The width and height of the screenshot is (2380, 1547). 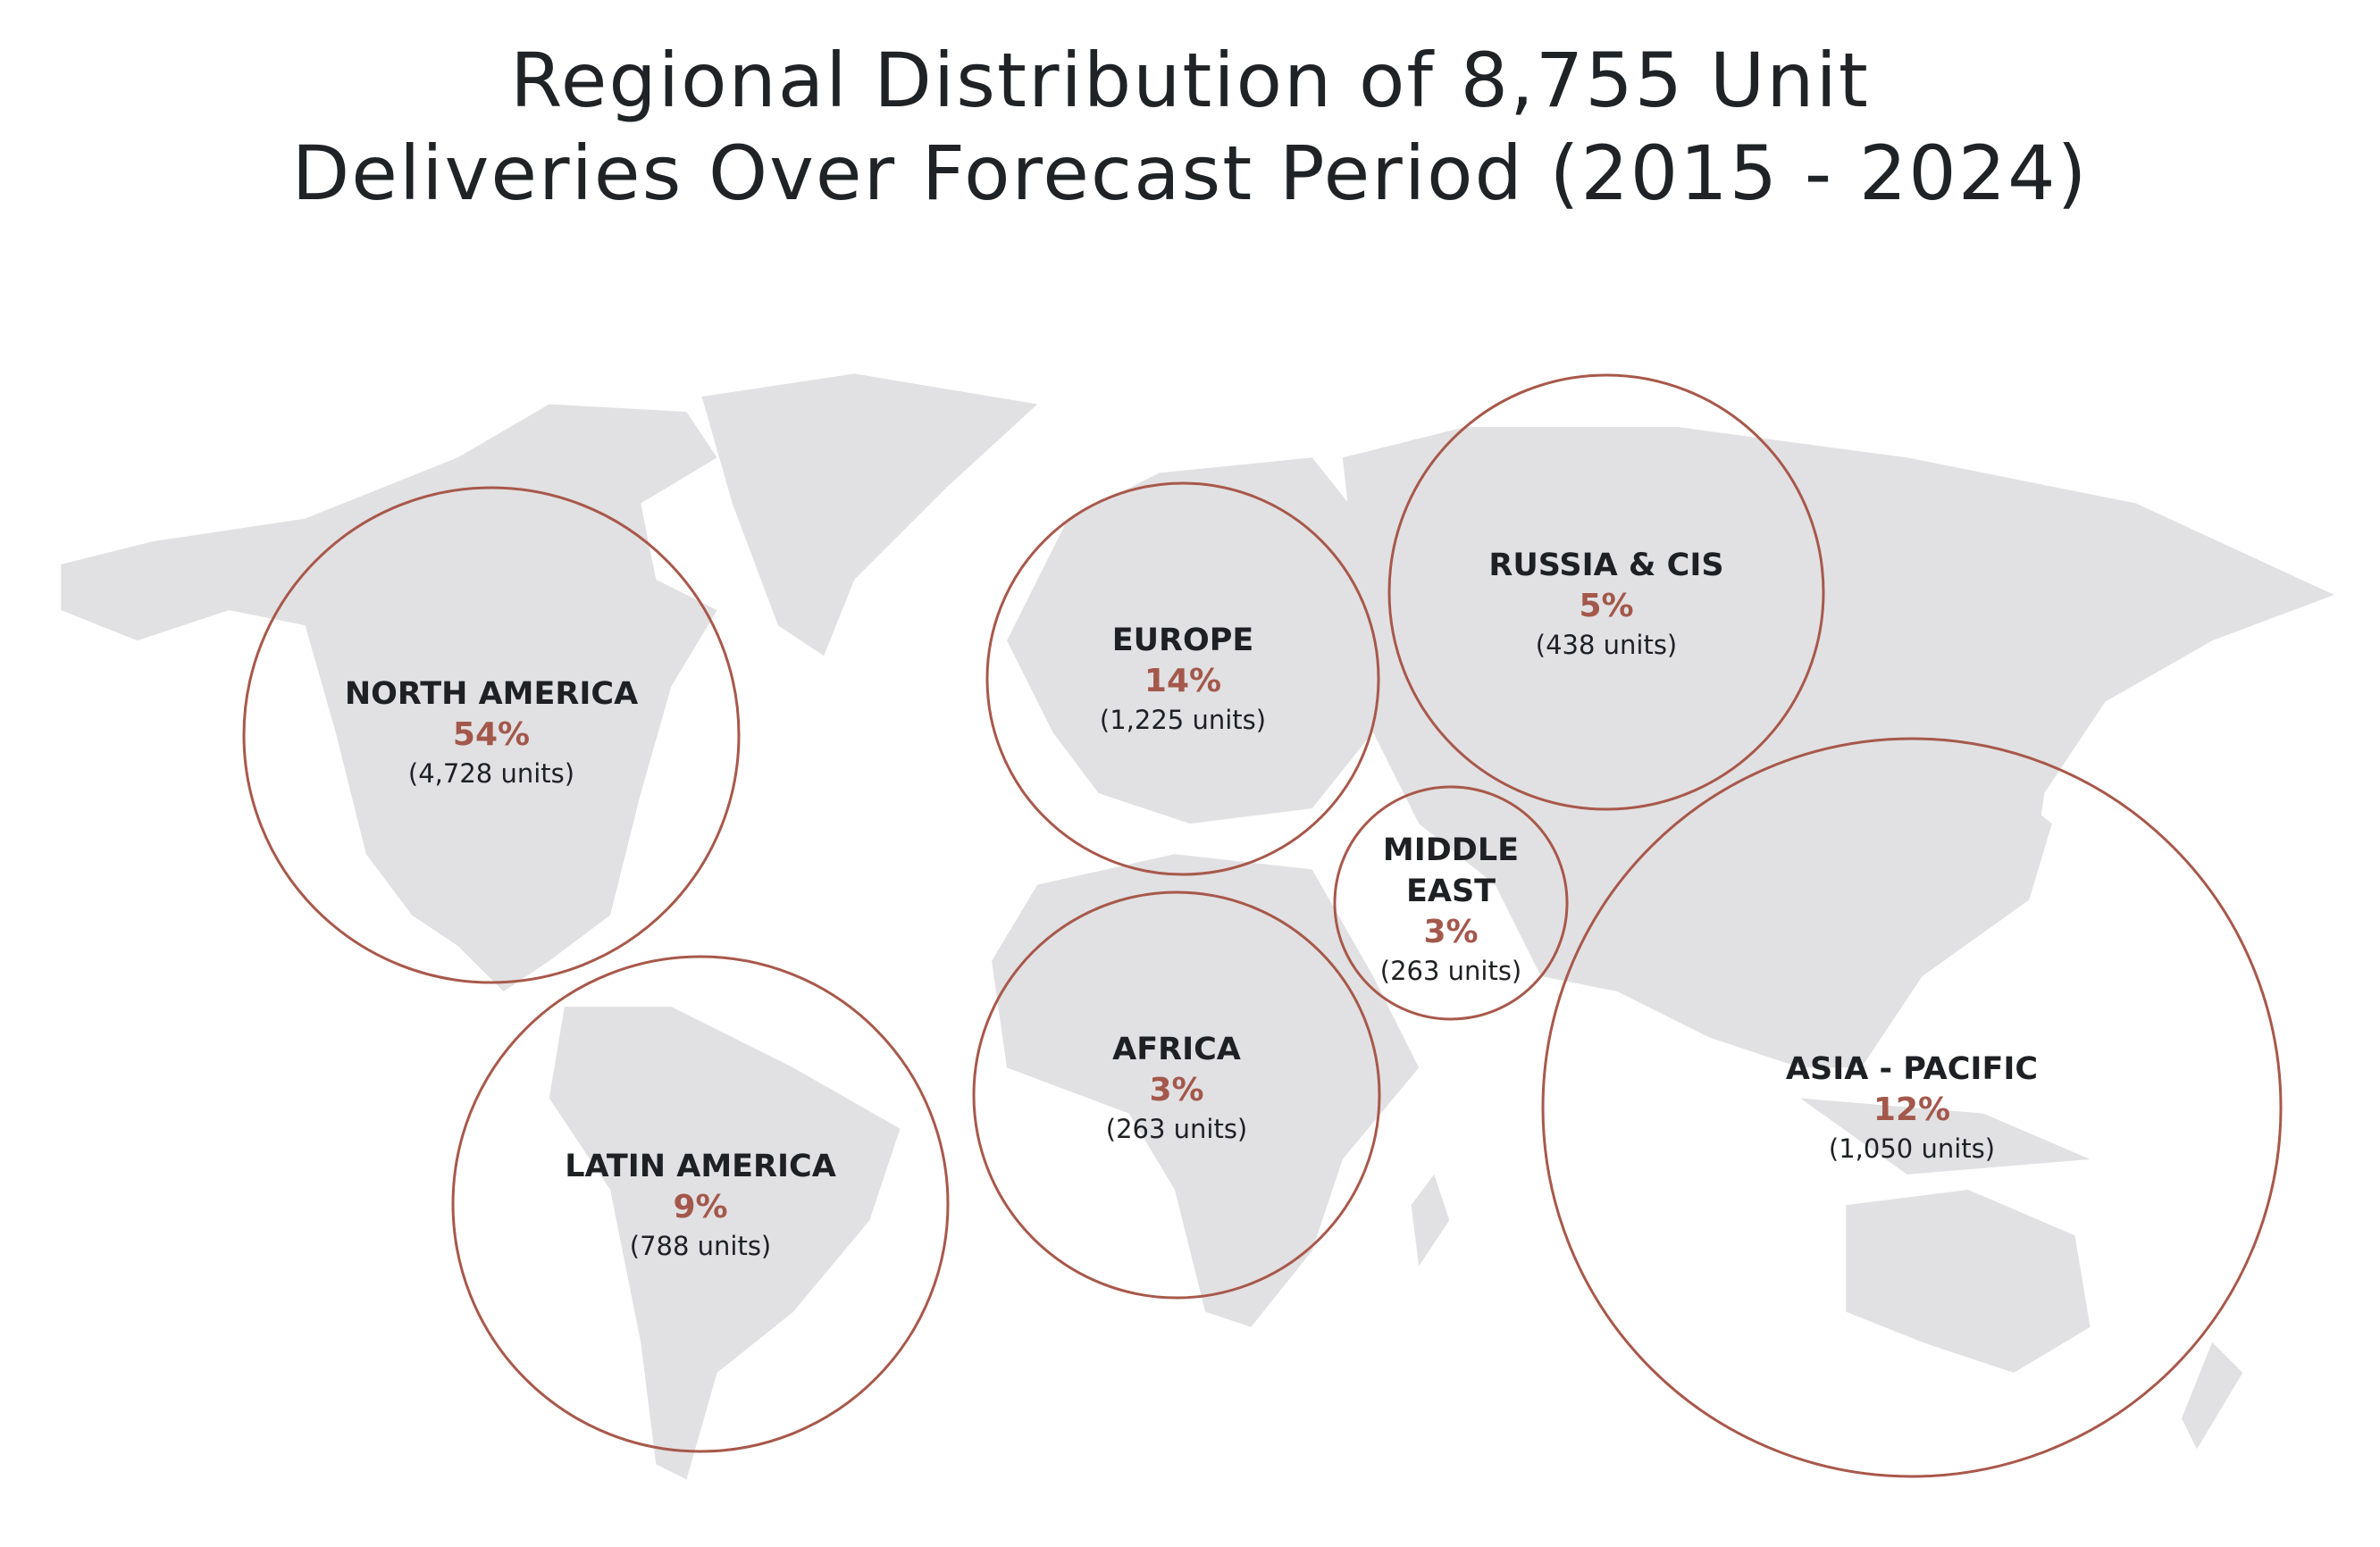 I want to click on region-name: MIDDLE EAST, so click(x=1451, y=870).